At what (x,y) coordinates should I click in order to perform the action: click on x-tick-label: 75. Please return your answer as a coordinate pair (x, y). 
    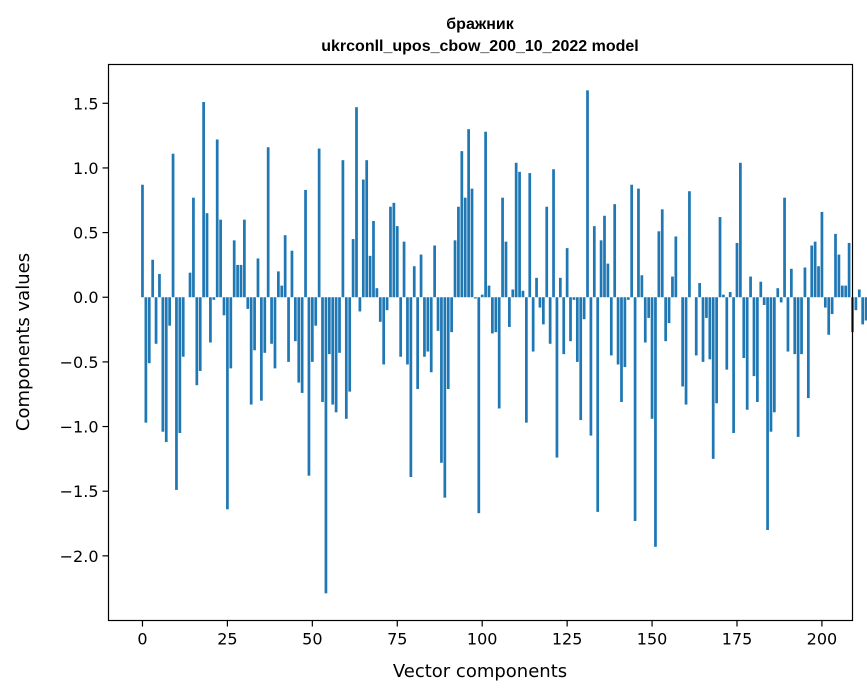
    Looking at the image, I should click on (397, 639).